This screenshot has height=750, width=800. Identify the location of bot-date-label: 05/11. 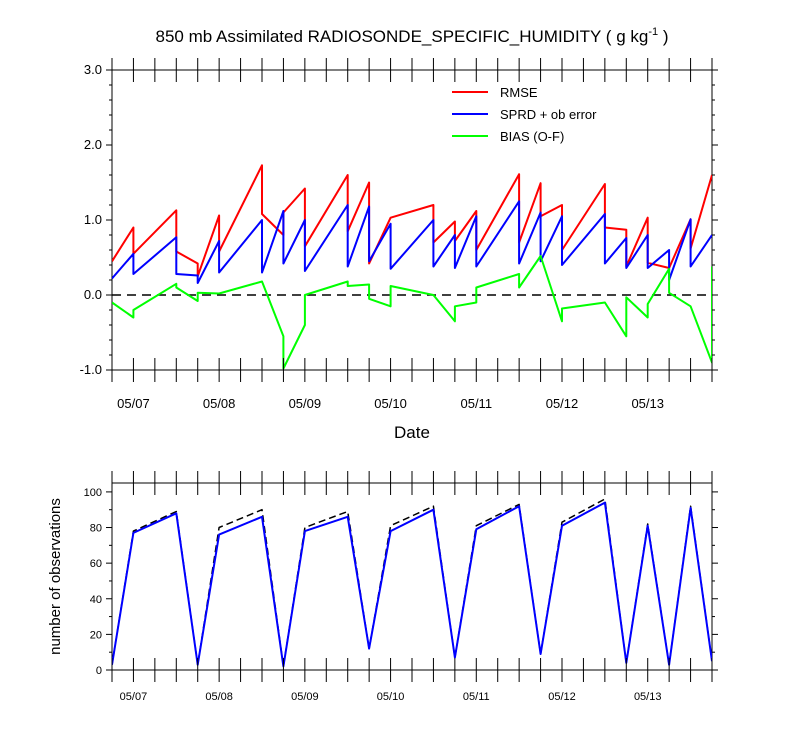
(476, 697).